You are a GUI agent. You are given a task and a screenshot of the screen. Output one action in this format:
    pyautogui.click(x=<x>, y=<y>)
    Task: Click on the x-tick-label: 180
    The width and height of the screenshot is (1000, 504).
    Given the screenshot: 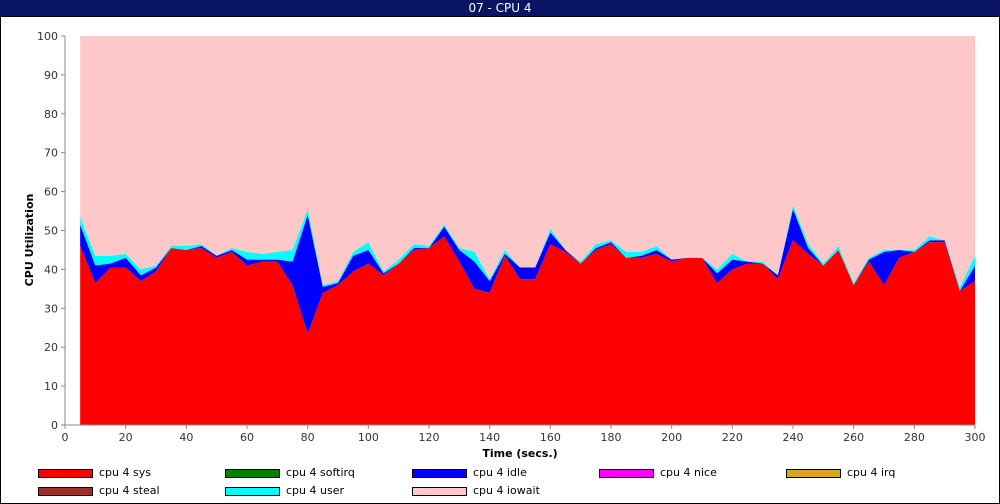 What is the action you would take?
    pyautogui.click(x=611, y=437)
    